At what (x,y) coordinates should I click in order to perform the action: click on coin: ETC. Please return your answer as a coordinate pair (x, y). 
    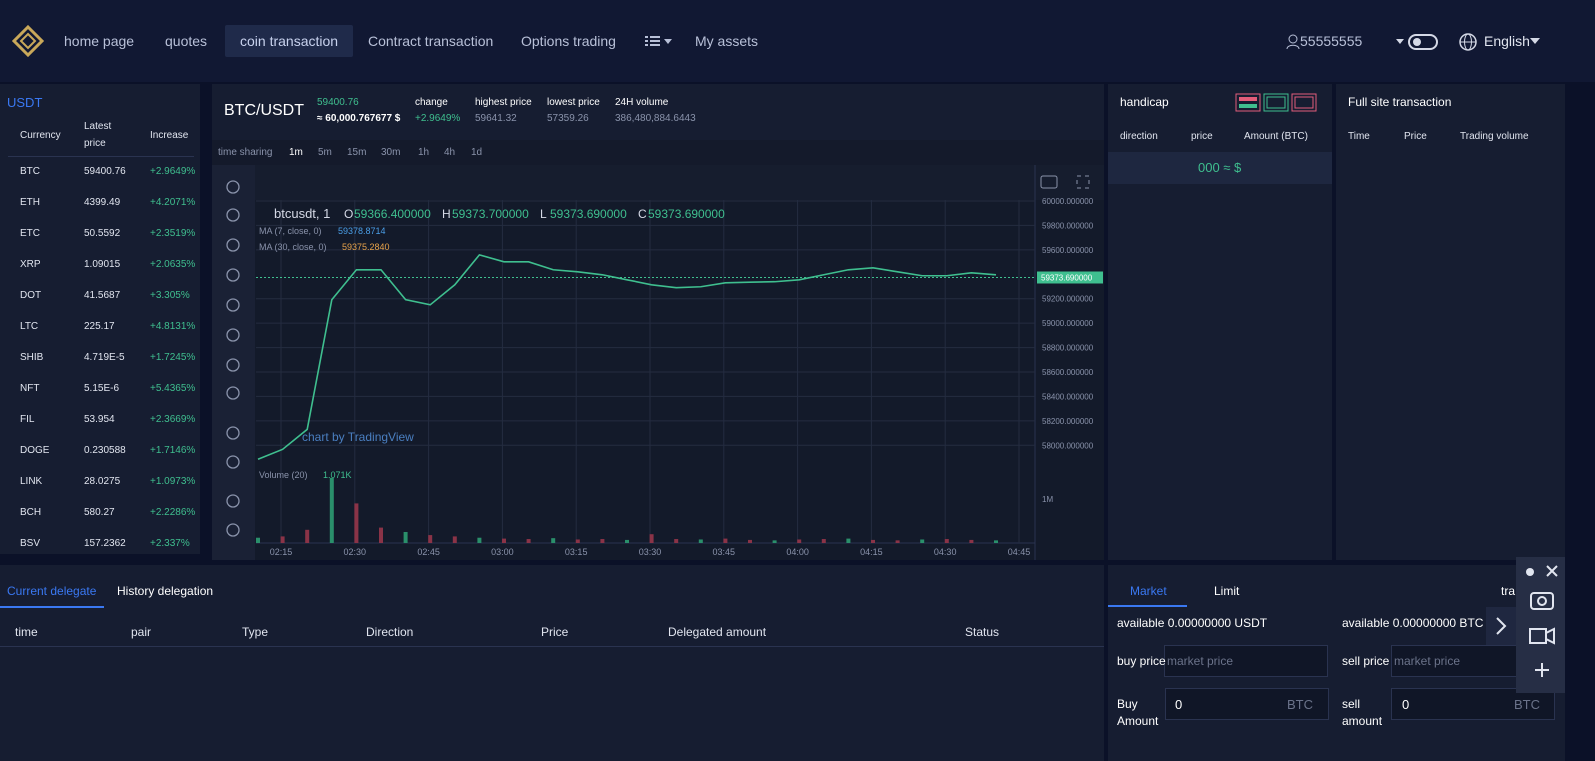
    Looking at the image, I should click on (30, 233).